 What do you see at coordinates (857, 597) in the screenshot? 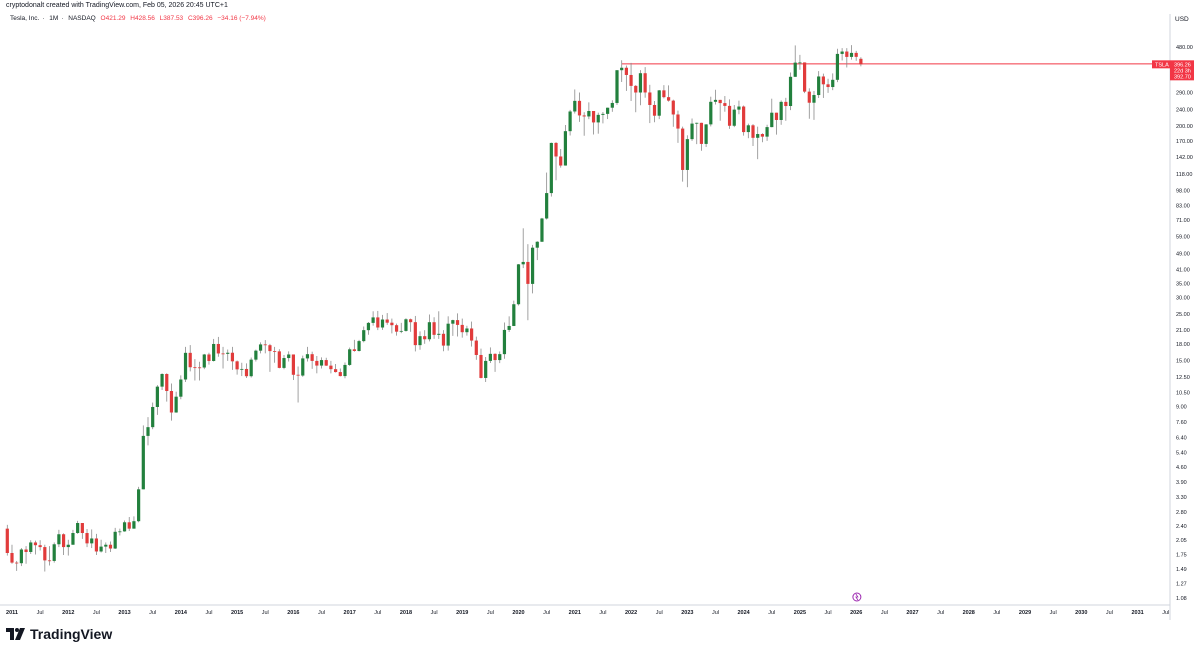
I see `event-marker-icon` at bounding box center [857, 597].